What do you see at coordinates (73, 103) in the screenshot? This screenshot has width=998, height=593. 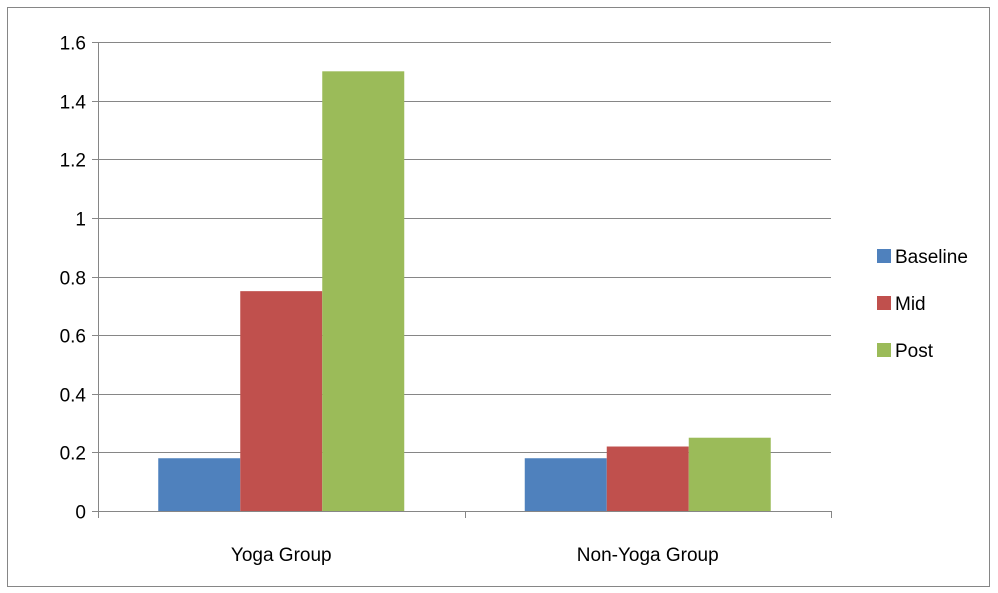 I see `y-tick-label: 1.4` at bounding box center [73, 103].